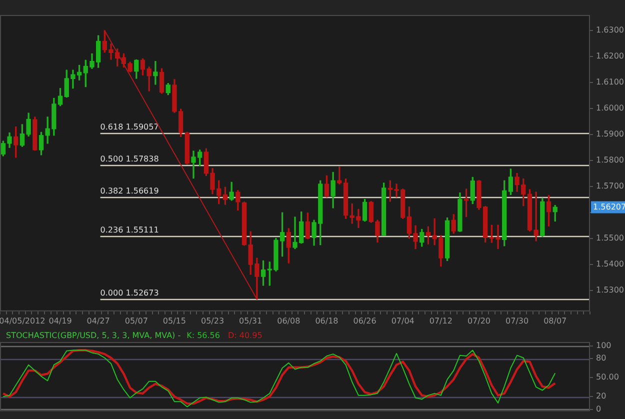 The height and width of the screenshot is (419, 625). Describe the element at coordinates (517, 321) in the screenshot. I see `x-tick-label: 07/30` at that location.